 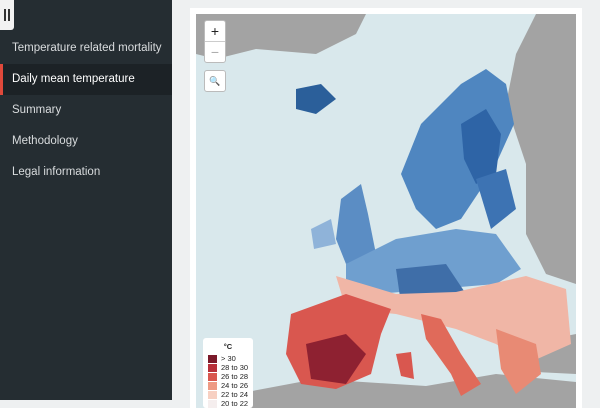 I want to click on nav-item: Legal information, so click(x=56, y=172).